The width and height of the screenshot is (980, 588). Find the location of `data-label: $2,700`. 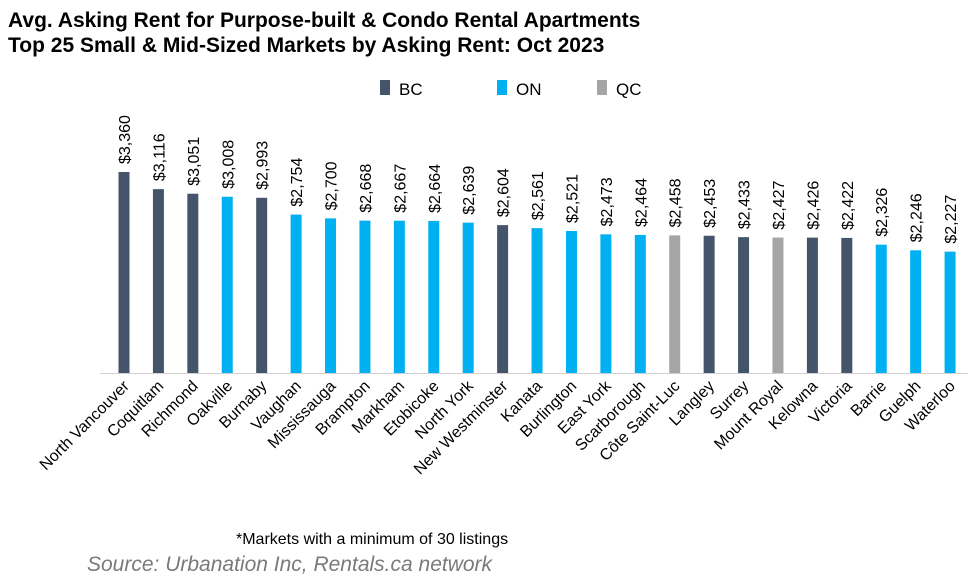

data-label: $2,700 is located at coordinates (332, 185).